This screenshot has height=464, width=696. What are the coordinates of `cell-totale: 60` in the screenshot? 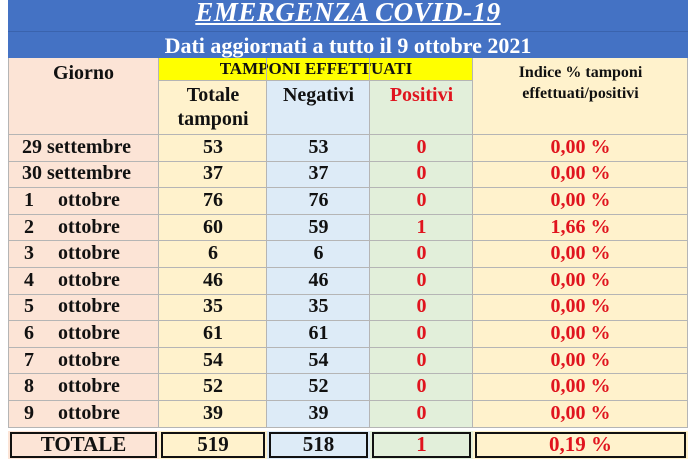 It's located at (213, 227).